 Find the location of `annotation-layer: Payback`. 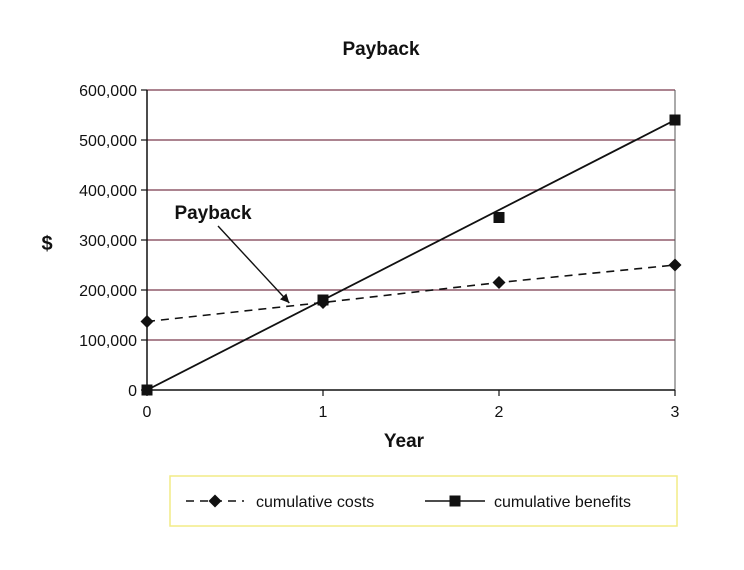

annotation-layer: Payback is located at coordinates (232, 253).